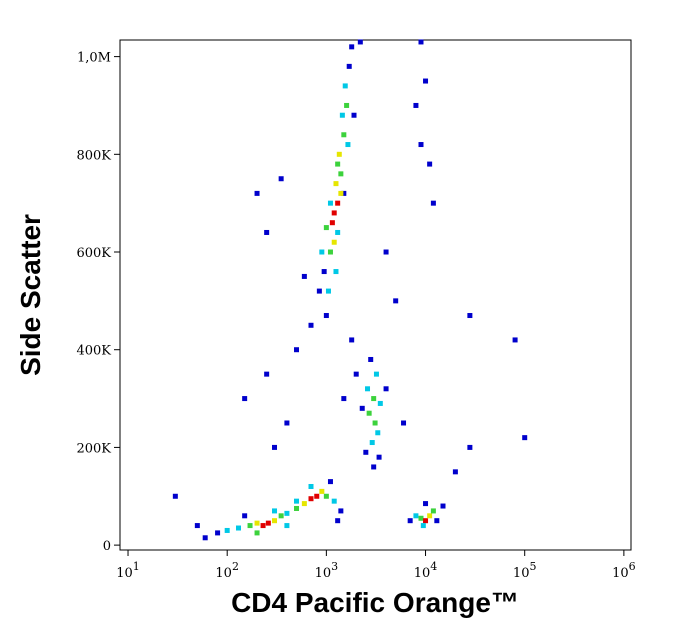 This screenshot has width=685, height=641. Describe the element at coordinates (93, 155) in the screenshot. I see `y-tick-label: 800K` at that location.